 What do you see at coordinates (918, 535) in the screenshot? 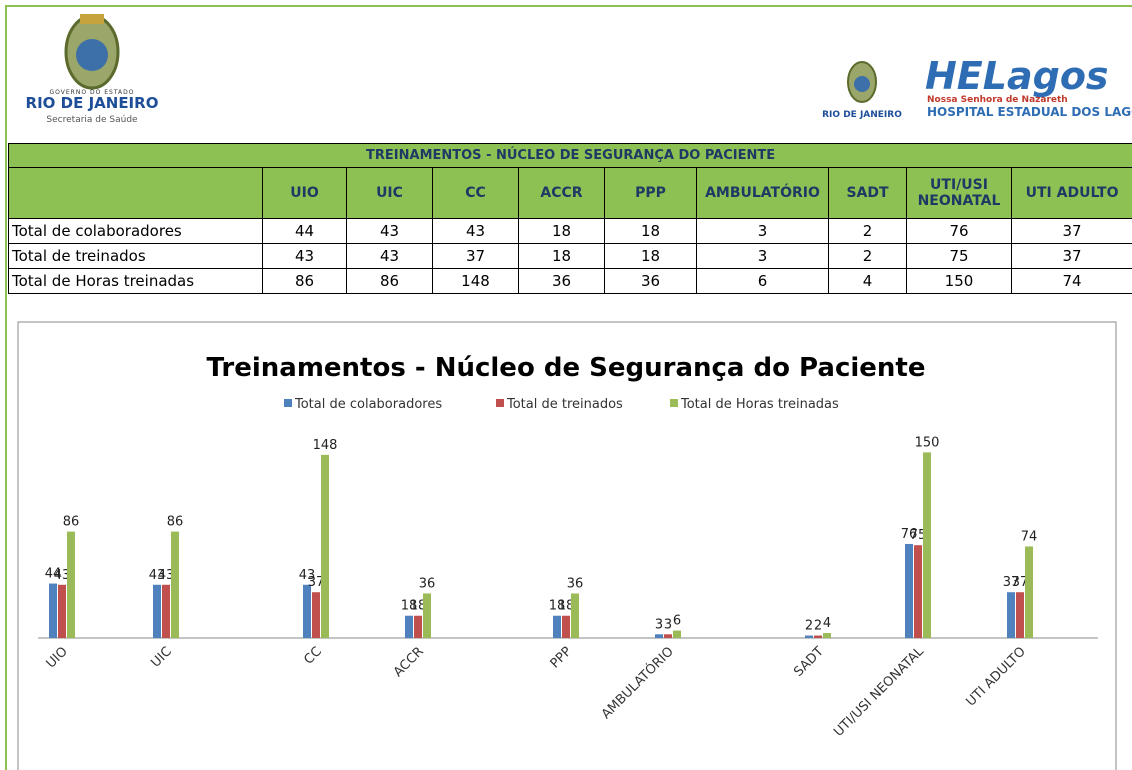
I see `data-label: 75` at bounding box center [918, 535].